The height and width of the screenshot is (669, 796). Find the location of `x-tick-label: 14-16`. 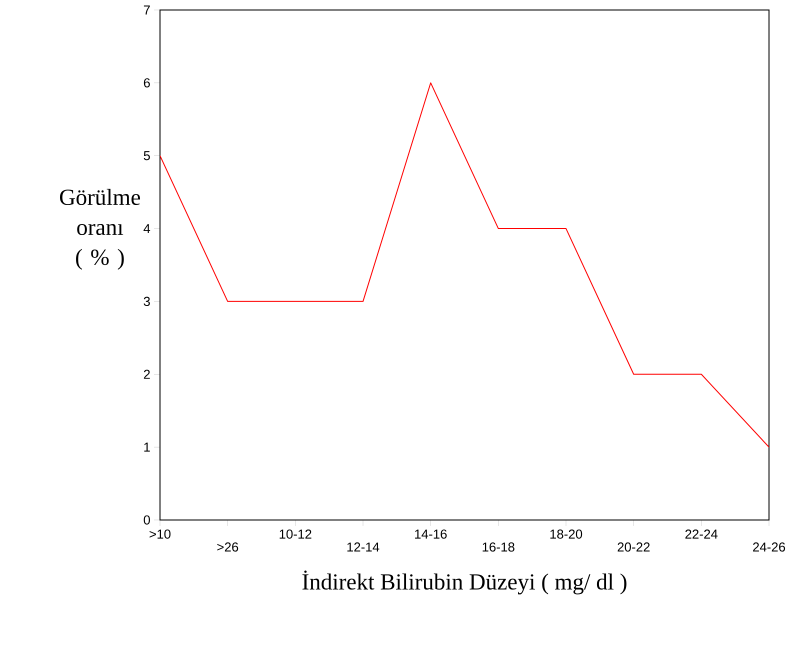

x-tick-label: 14-16 is located at coordinates (431, 534).